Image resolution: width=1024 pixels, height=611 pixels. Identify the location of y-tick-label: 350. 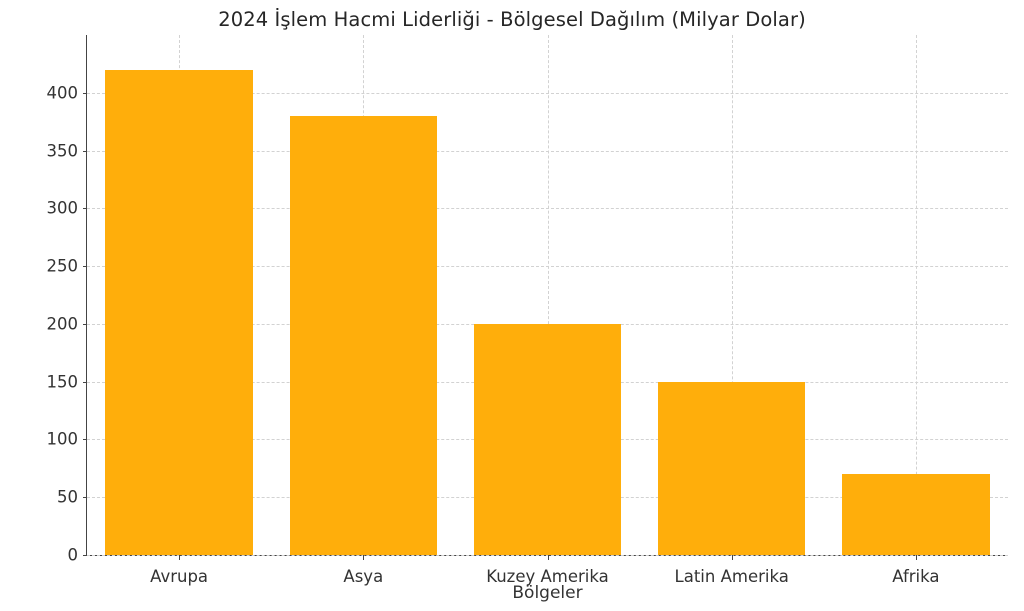
(62, 151).